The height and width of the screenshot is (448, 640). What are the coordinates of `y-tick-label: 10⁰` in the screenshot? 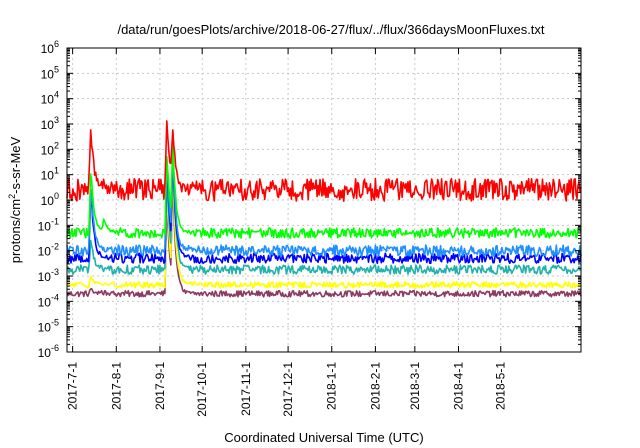 It's located at (50, 199).